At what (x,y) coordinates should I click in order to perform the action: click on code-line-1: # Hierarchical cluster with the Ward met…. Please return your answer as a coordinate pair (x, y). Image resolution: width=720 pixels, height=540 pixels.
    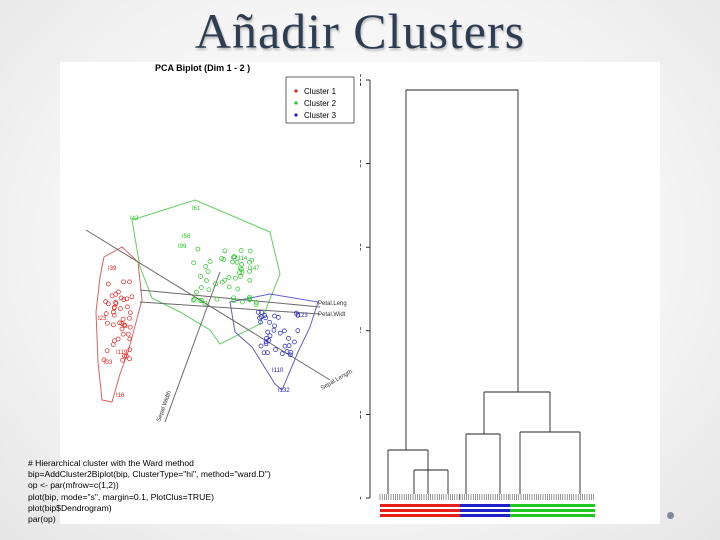
    Looking at the image, I should click on (111, 463).